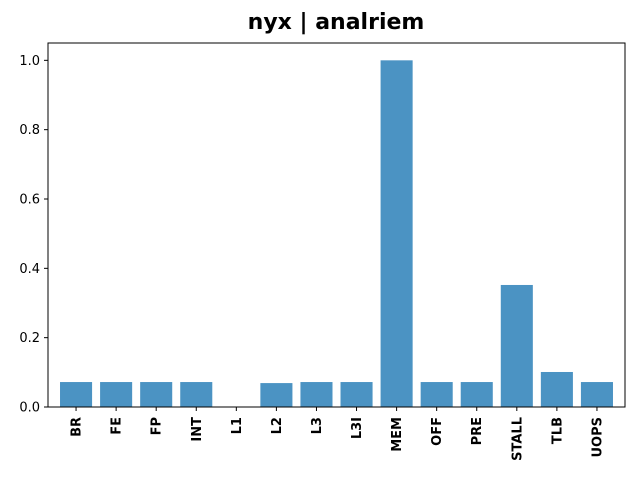  I want to click on x-tick-label-pre: PRE, so click(477, 431).